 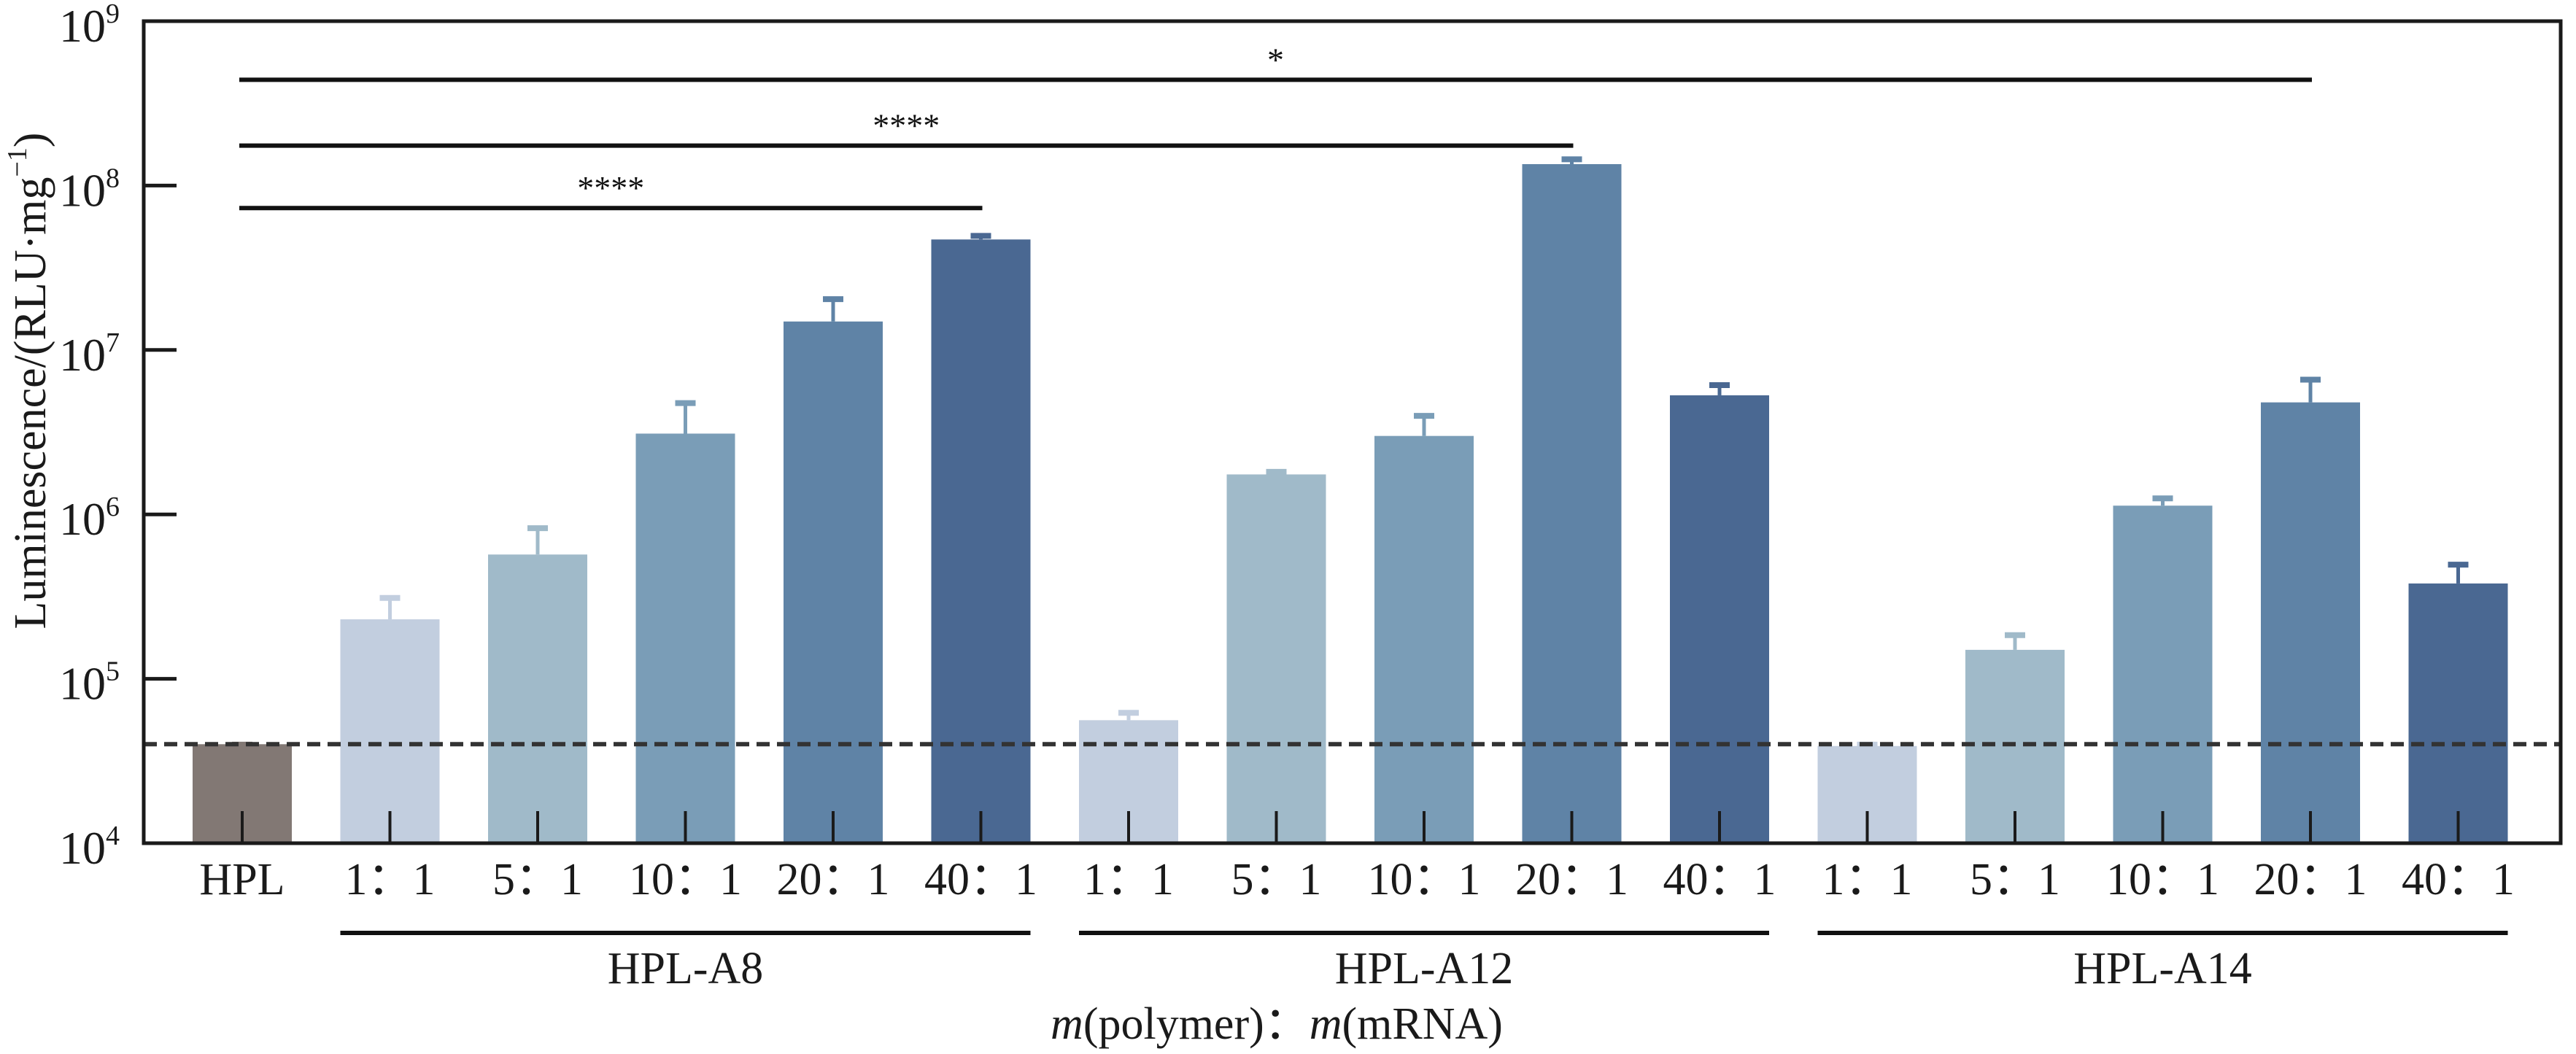 I want to click on significance-label: *, so click(x=1275, y=59).